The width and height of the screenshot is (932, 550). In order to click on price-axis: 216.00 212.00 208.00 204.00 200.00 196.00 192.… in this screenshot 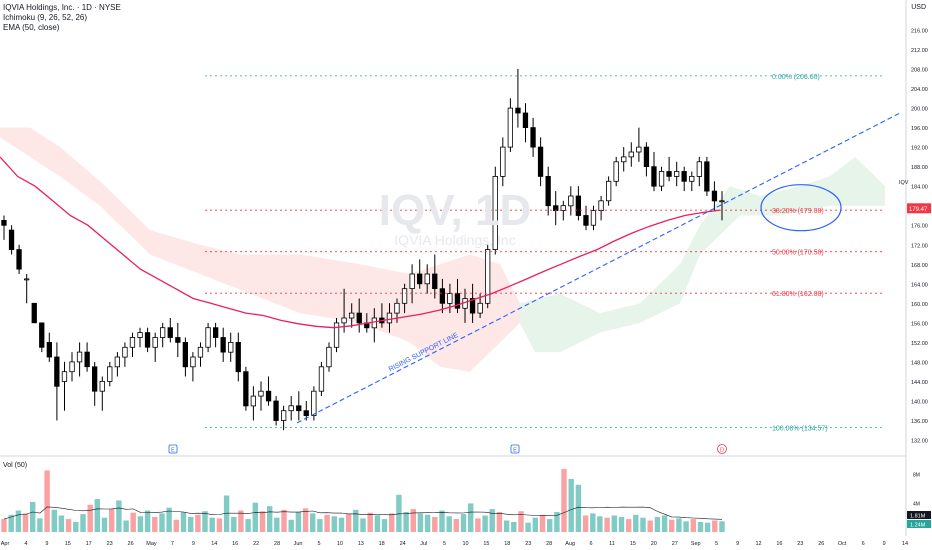, I will do `click(915, 237)`.